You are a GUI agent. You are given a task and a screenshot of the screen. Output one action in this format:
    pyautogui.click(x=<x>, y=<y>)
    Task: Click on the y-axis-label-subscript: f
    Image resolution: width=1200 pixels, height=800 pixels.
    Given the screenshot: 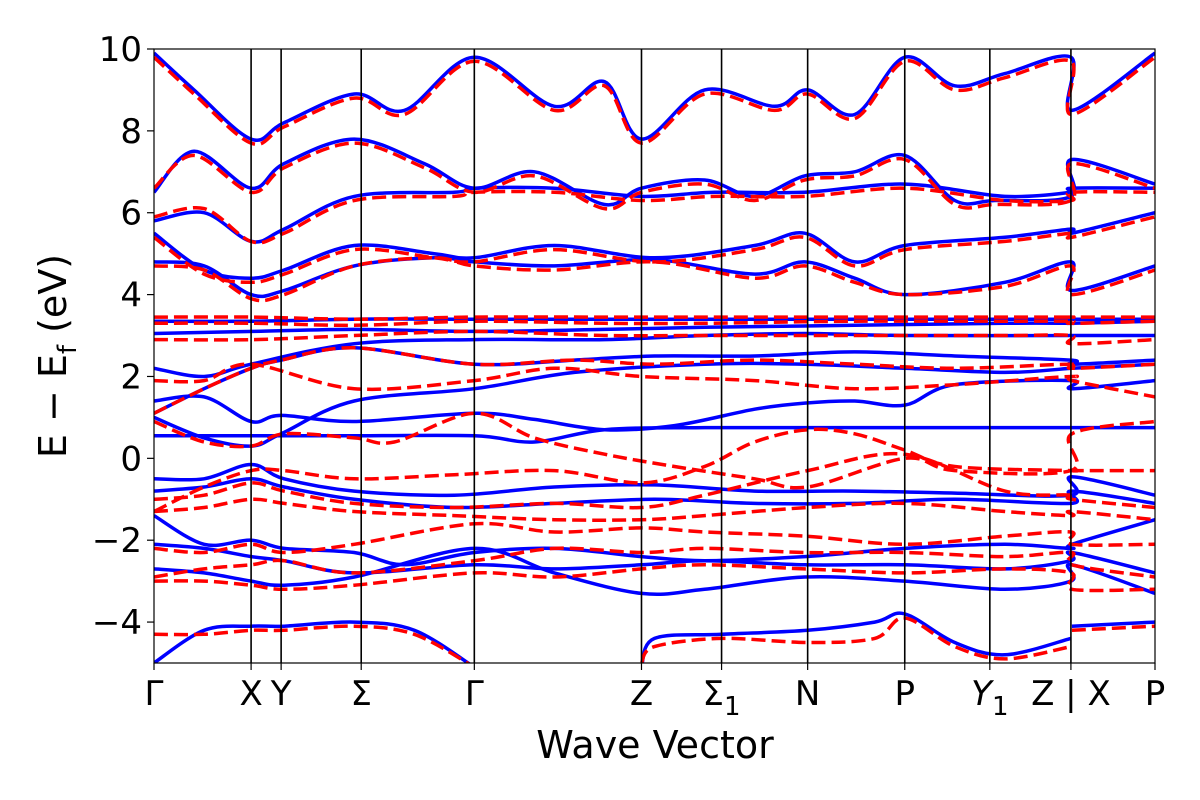 What is the action you would take?
    pyautogui.click(x=68, y=349)
    